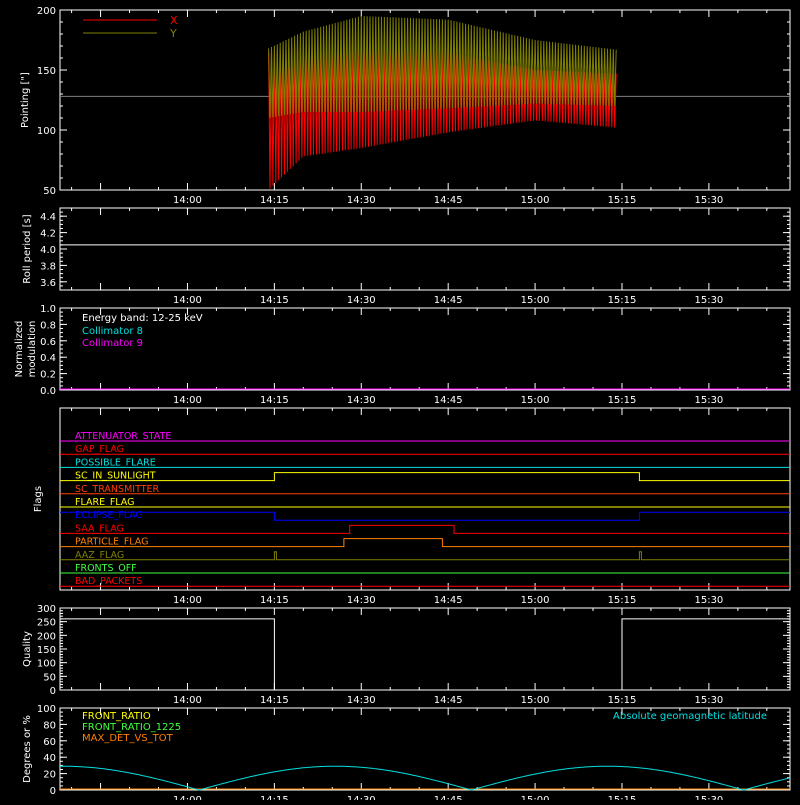 This screenshot has width=800, height=805. I want to click on quality-ytick-label: 250, so click(46, 623).